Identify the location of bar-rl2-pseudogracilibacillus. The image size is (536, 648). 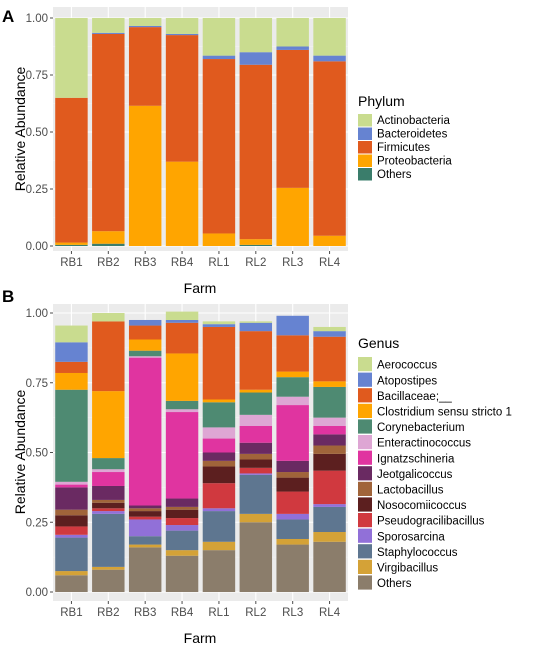
(256, 470).